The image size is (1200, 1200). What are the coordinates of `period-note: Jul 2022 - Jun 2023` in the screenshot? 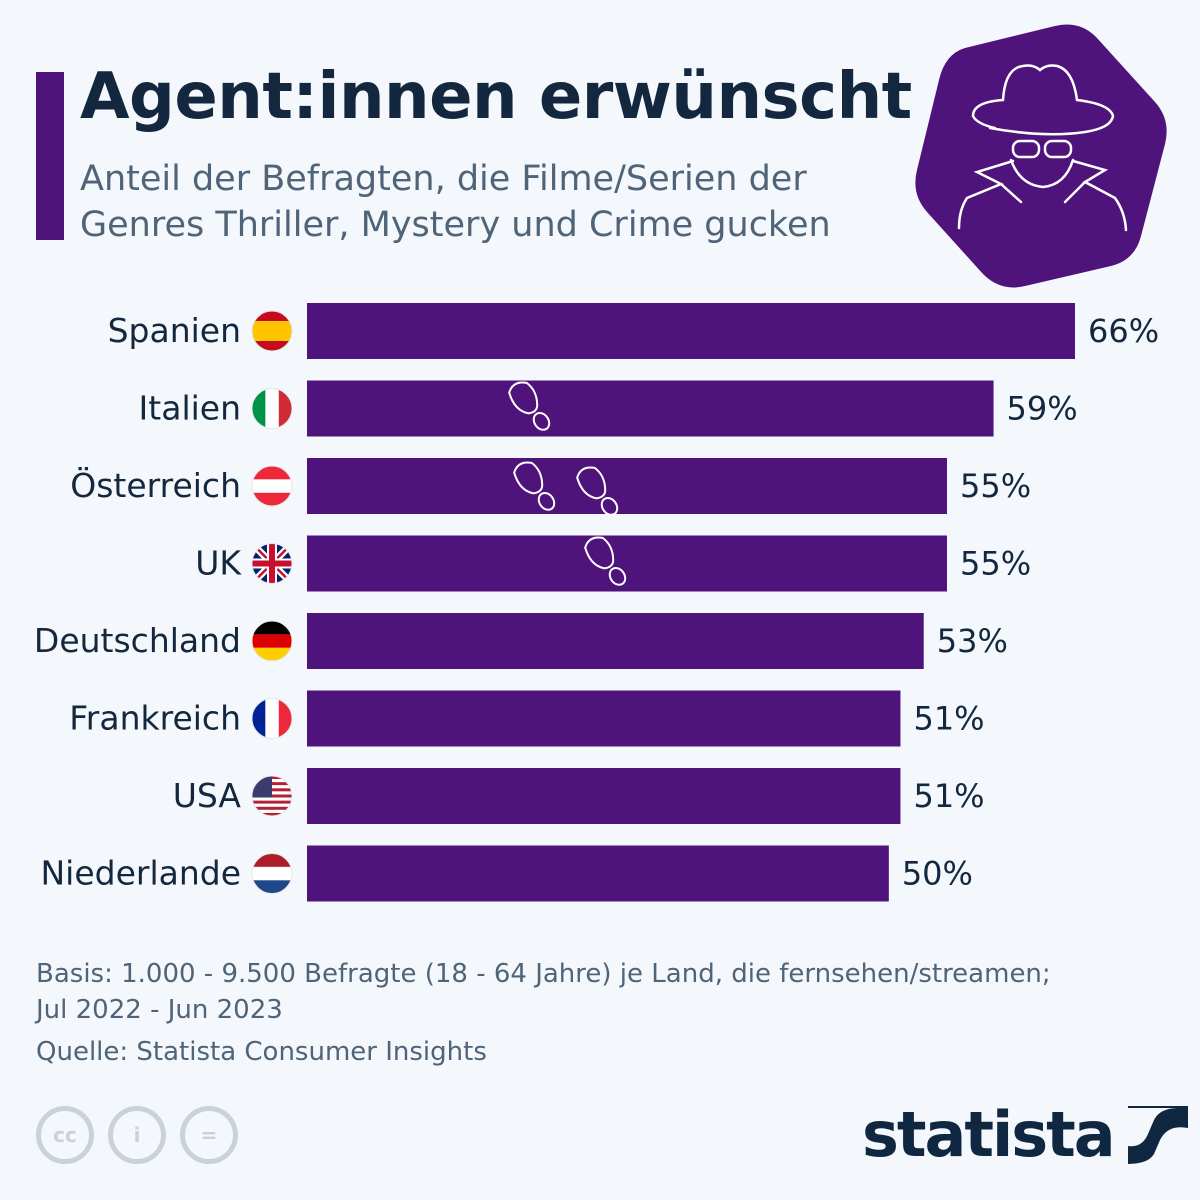 It's located at (159, 1010).